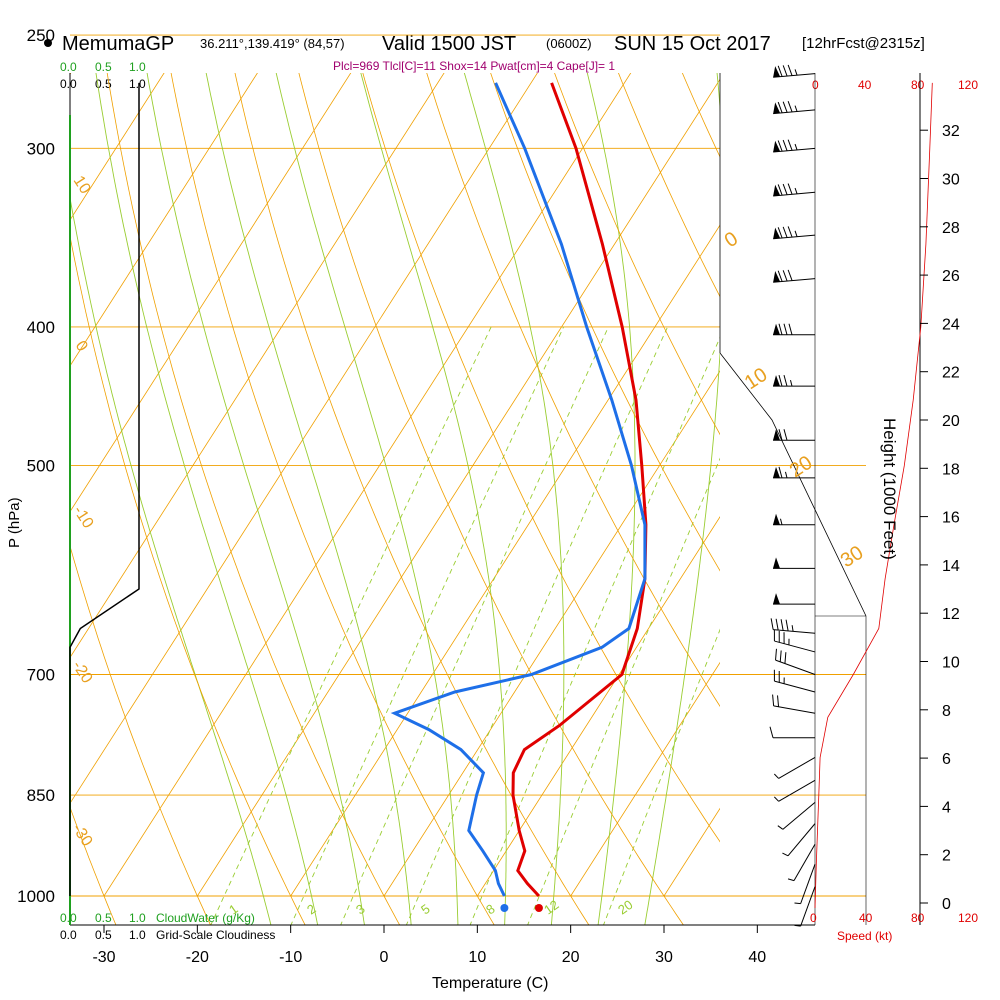 The width and height of the screenshot is (1000, 1000). I want to click on mixing-ratio-label: 2, so click(311, 909).